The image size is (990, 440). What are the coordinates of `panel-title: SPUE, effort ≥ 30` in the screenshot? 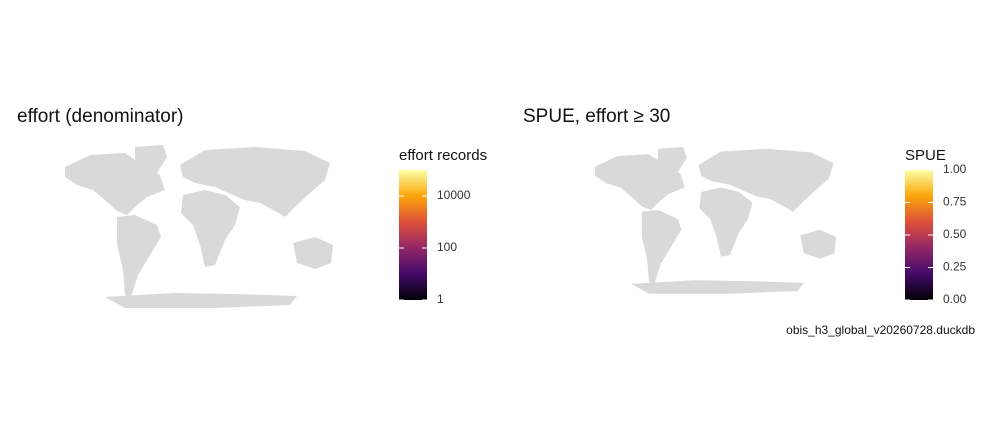 It's located at (596, 116).